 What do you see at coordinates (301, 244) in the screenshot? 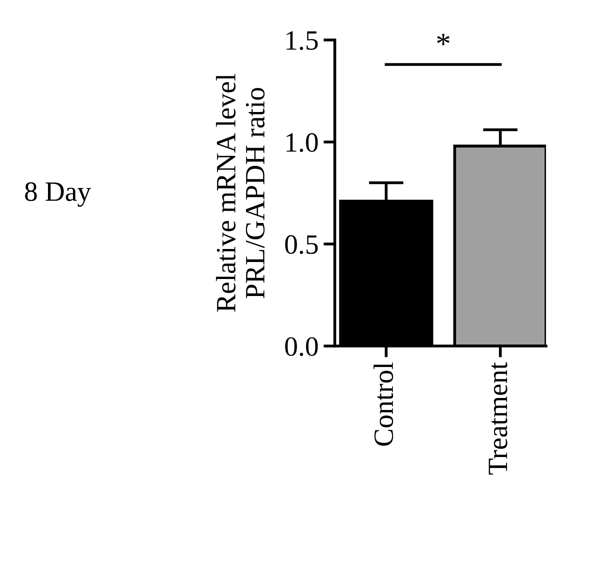
I see `y-tick-label: 0.5` at bounding box center [301, 244].